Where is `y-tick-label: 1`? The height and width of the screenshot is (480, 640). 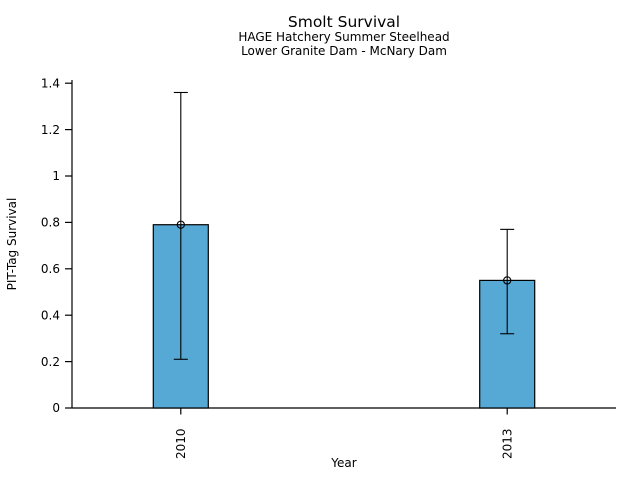 y-tick-label: 1 is located at coordinates (56, 176).